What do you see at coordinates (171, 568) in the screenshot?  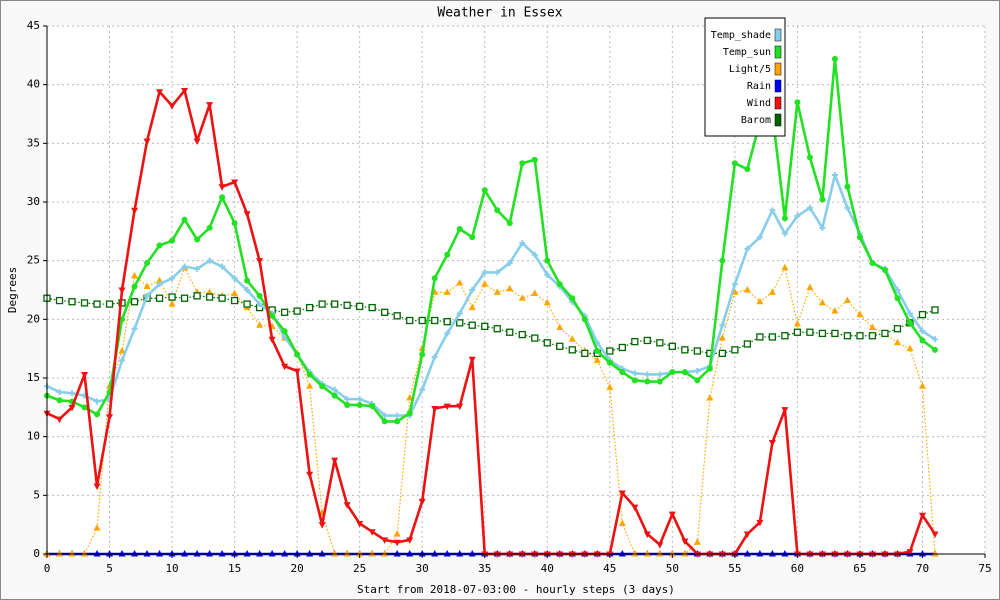 I see `x-tick-label: 10` at bounding box center [171, 568].